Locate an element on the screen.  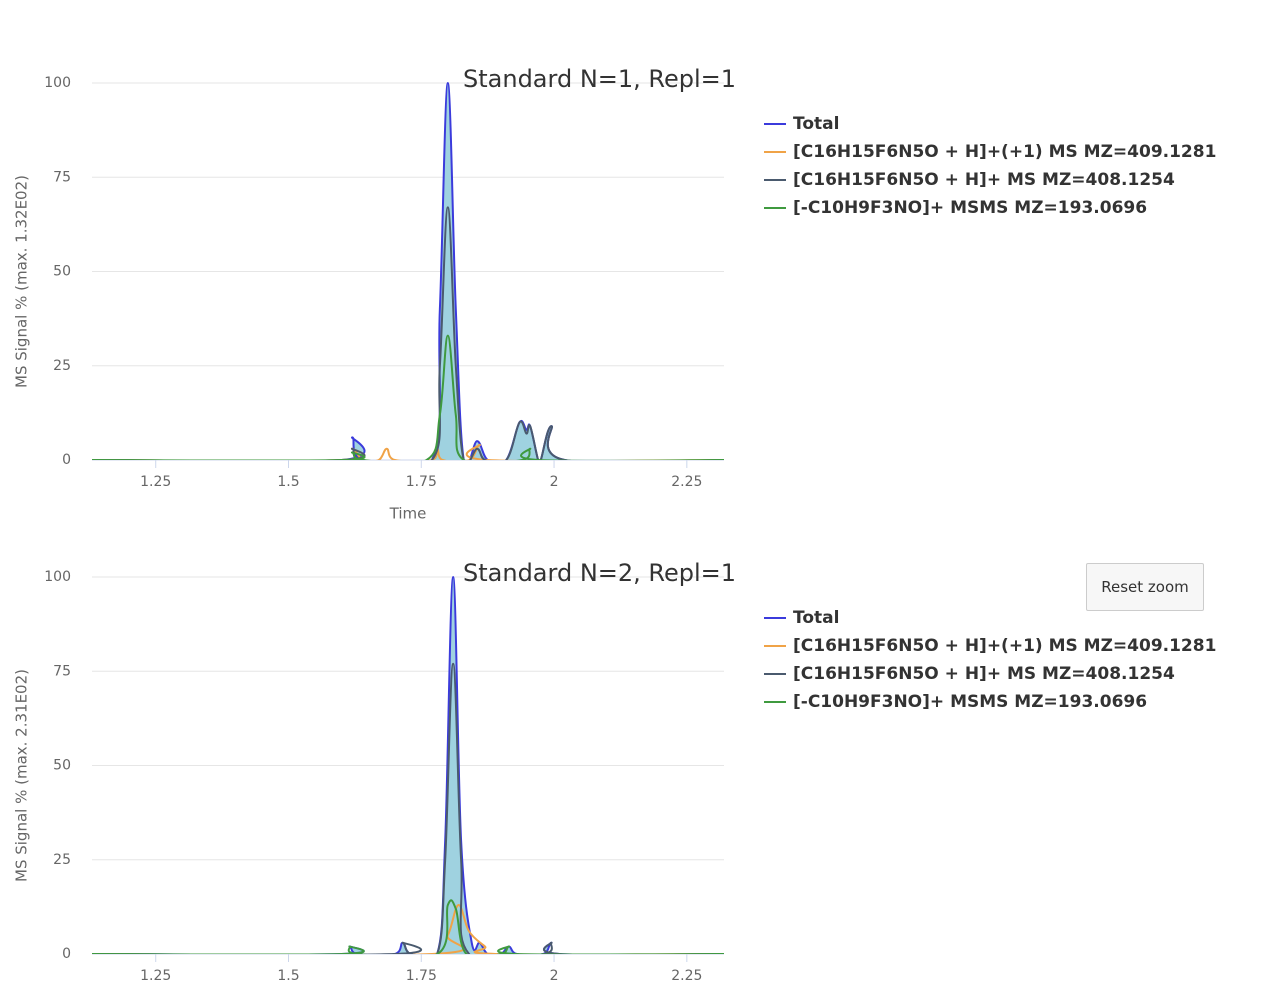
chart-title: Standard N=1, Repl=1 is located at coordinates (599, 79).